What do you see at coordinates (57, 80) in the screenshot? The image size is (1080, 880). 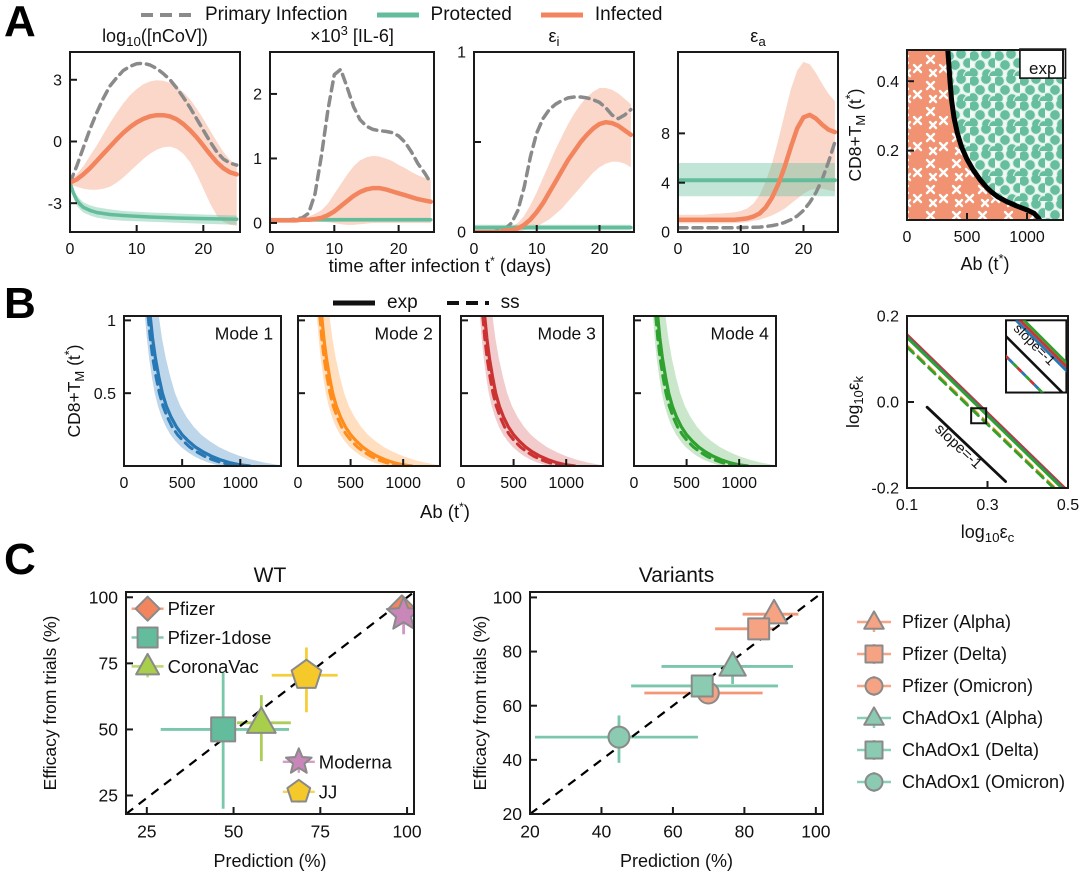 I see `svg-text: 3` at bounding box center [57, 80].